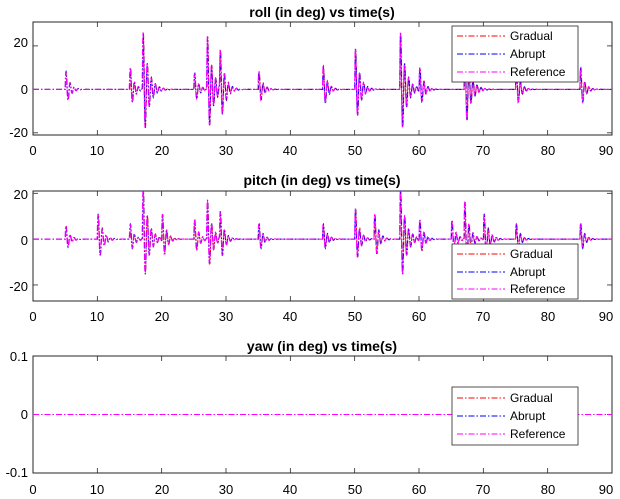 The width and height of the screenshot is (620, 499). What do you see at coordinates (18, 132) in the screenshot?
I see `roll-ytick-label: -20` at bounding box center [18, 132].